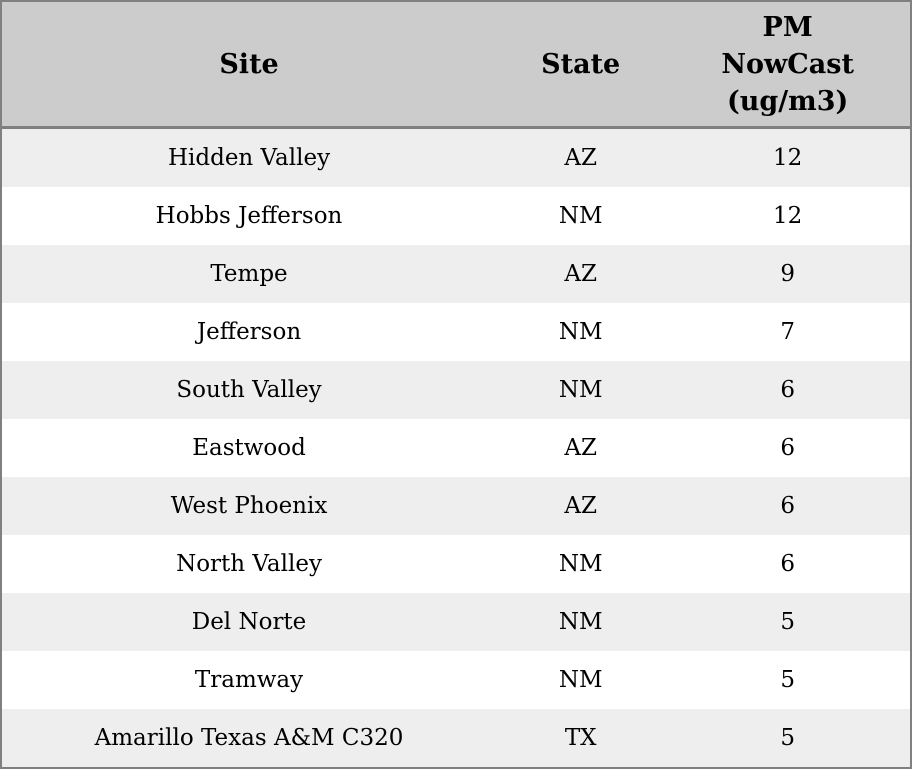  Describe the element at coordinates (456, 564) in the screenshot. I see `table-row: North Valley NM 6` at that location.